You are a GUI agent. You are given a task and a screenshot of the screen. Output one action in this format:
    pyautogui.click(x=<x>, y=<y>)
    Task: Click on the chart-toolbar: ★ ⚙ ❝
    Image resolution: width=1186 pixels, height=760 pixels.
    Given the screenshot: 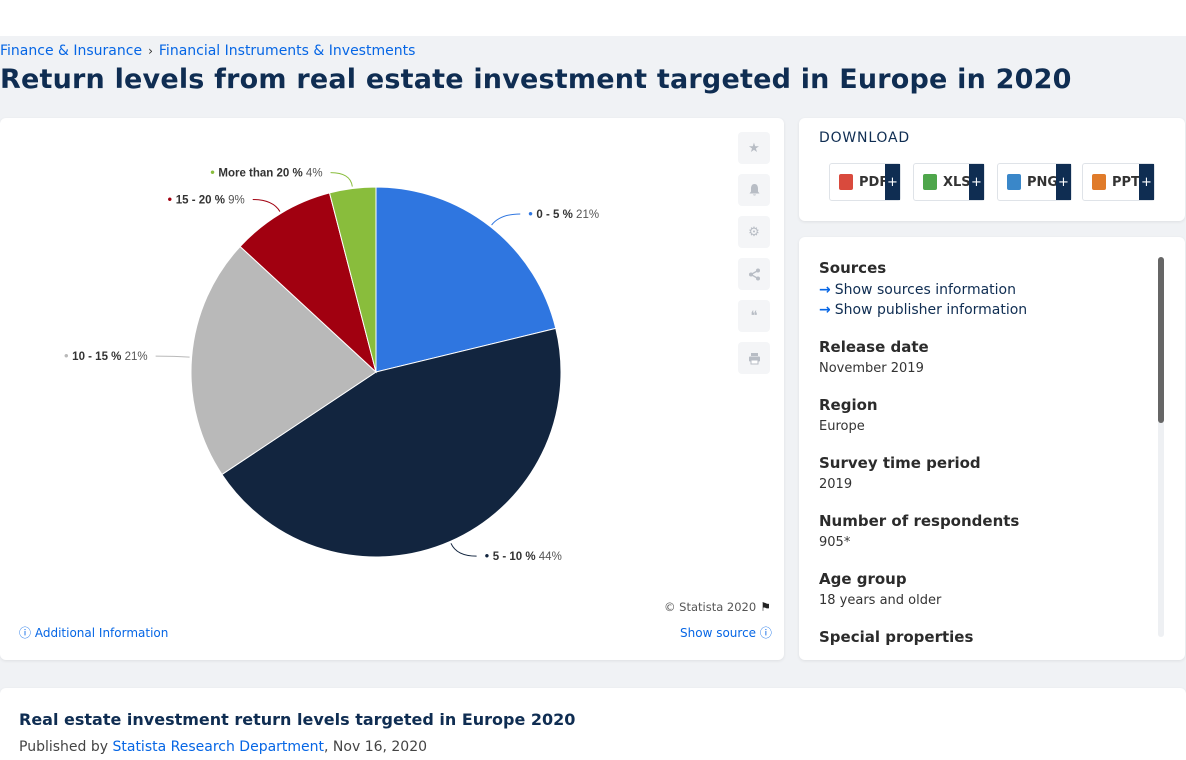 What is the action you would take?
    pyautogui.click(x=754, y=258)
    